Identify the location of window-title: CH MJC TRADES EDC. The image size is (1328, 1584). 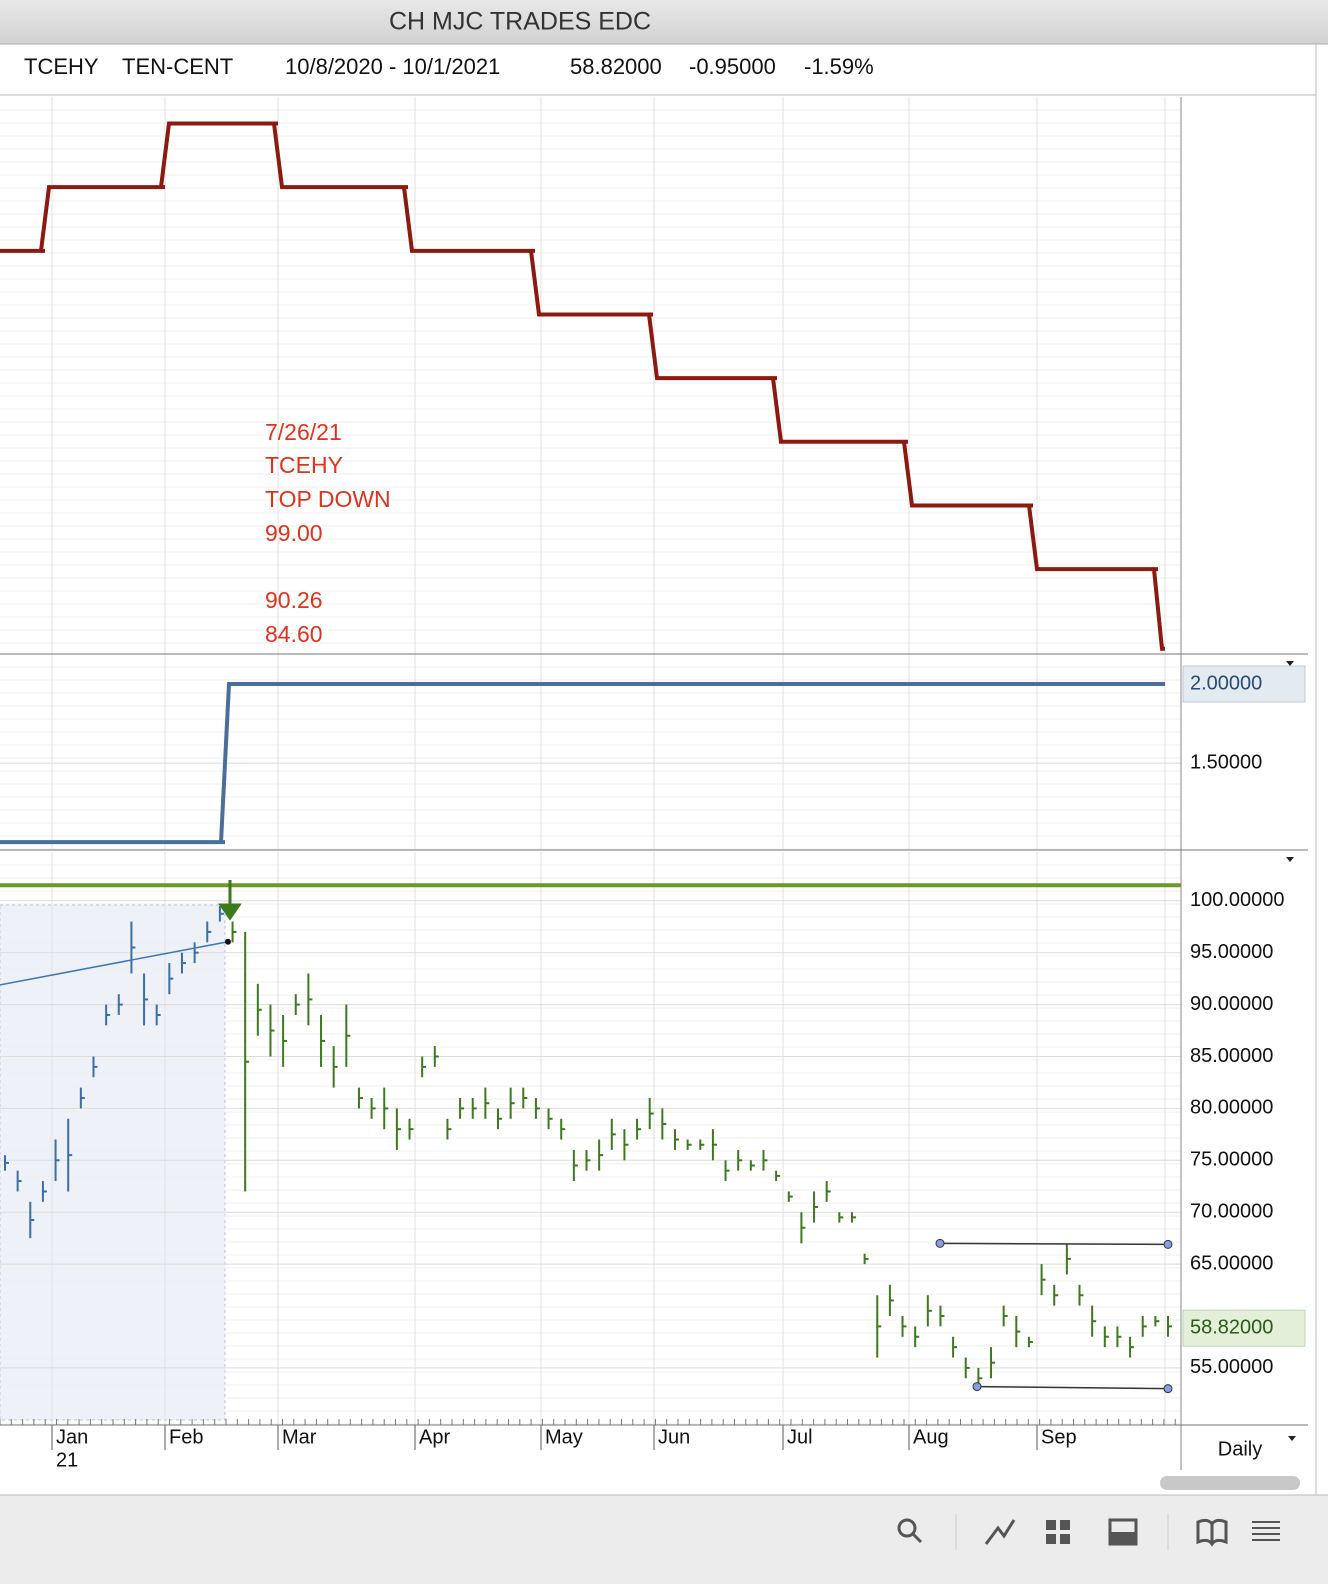
(520, 22).